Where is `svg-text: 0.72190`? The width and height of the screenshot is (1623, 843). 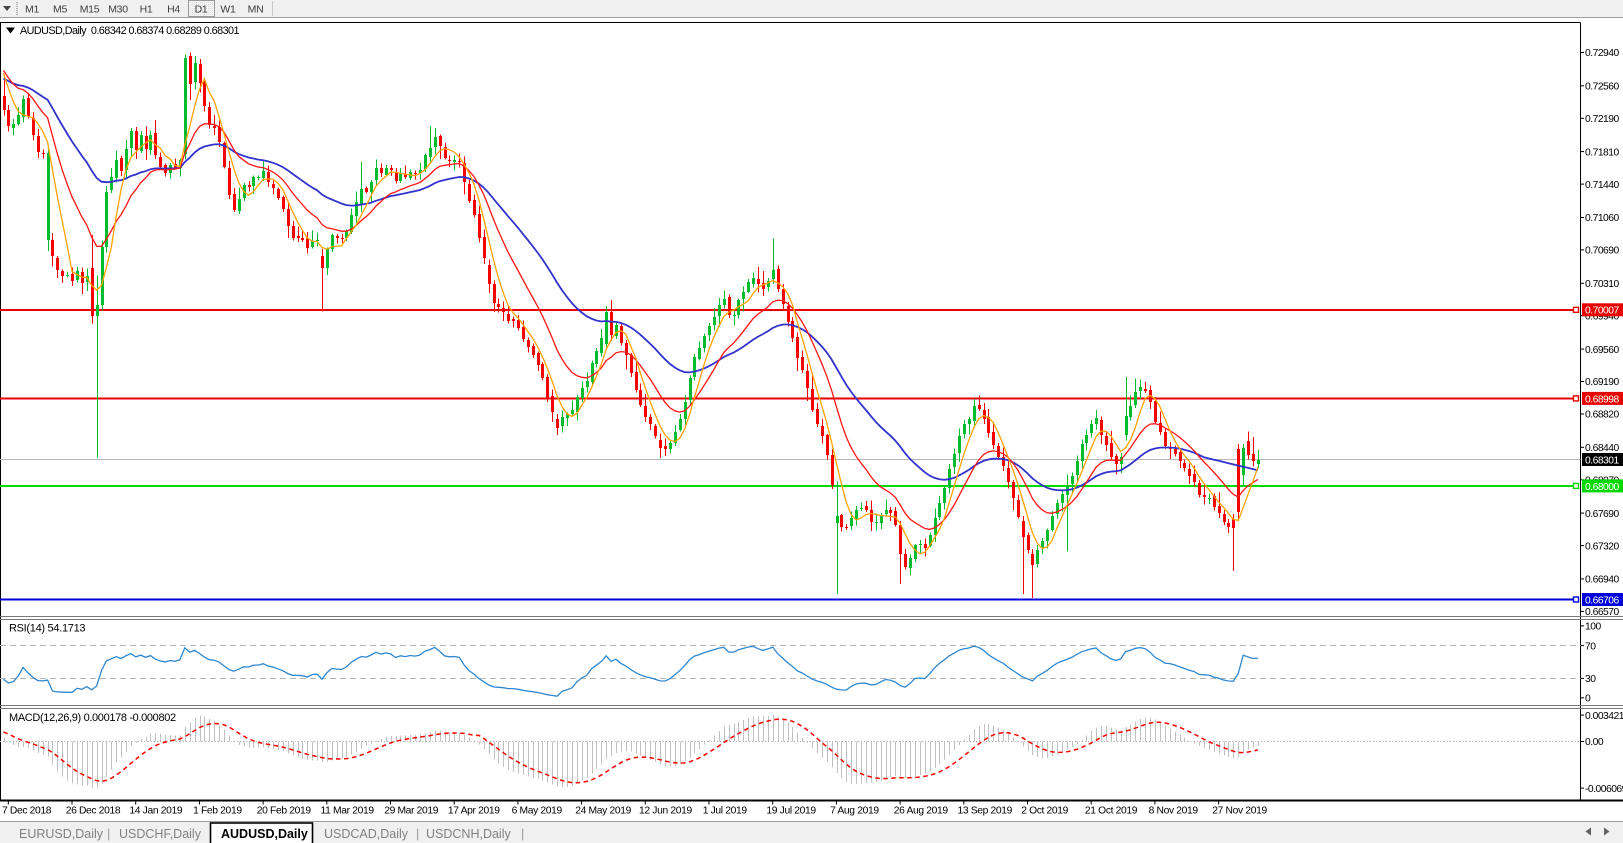
svg-text: 0.72190 is located at coordinates (1602, 119).